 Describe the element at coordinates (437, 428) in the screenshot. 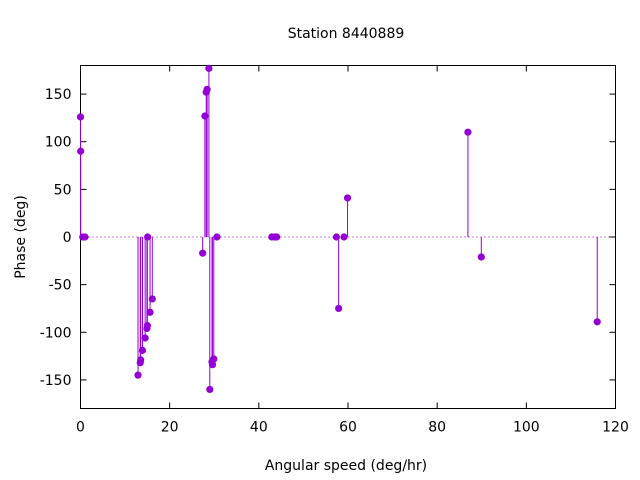

I see `x-tick-label: 80` at that location.